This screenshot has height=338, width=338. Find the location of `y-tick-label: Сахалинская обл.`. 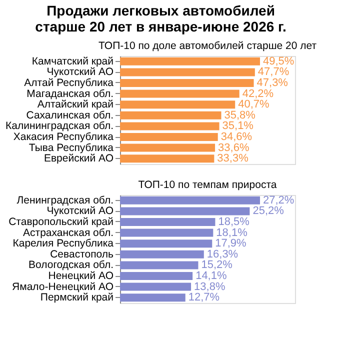

y-tick-label: Сахалинская обл. is located at coordinates (70, 115).